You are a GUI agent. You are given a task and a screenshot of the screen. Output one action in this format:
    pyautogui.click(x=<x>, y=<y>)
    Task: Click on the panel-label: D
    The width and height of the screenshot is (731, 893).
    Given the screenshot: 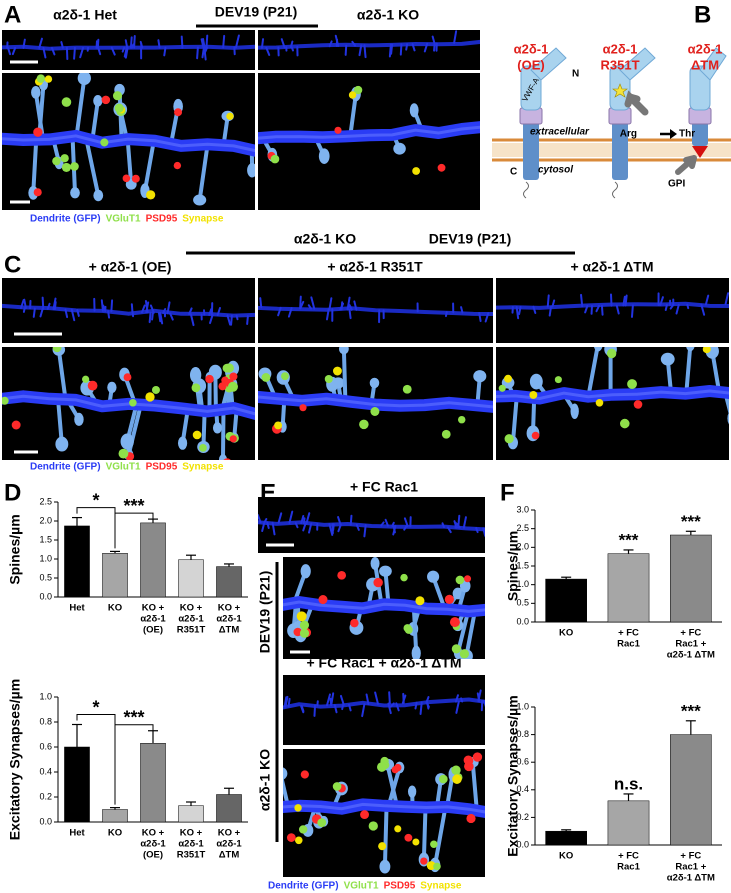 What is the action you would take?
    pyautogui.click(x=12, y=492)
    